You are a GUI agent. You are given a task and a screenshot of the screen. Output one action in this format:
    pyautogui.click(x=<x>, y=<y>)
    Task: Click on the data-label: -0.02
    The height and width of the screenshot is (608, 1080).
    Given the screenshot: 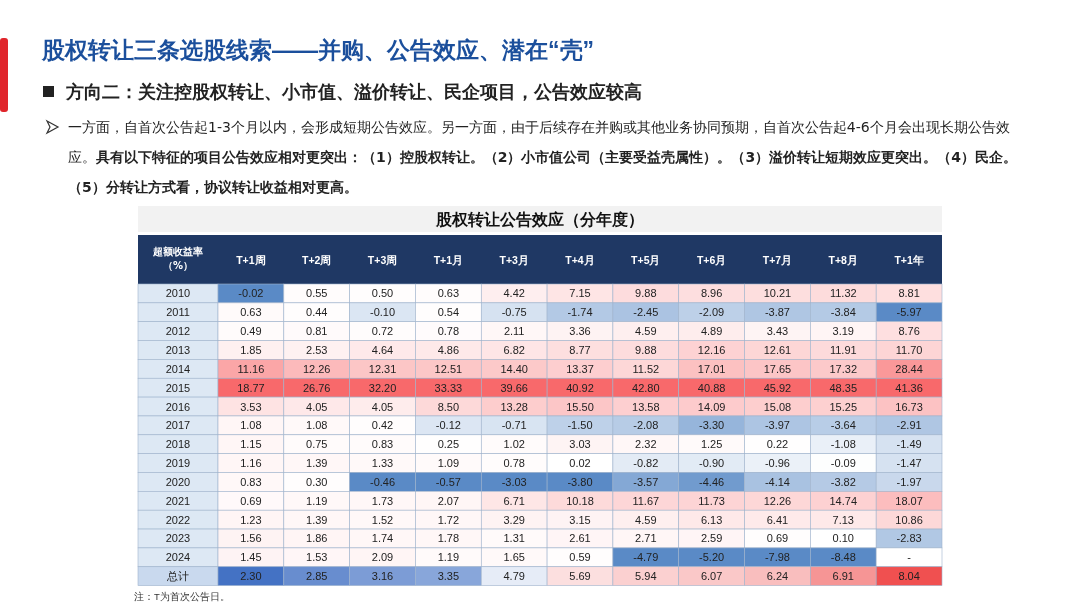 What is the action you would take?
    pyautogui.click(x=251, y=293)
    